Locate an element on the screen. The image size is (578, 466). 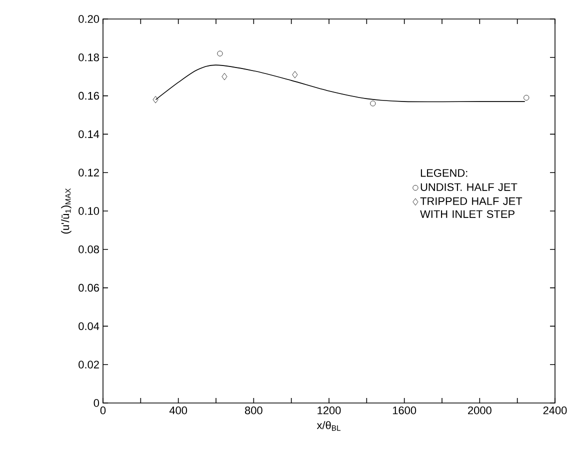
x-tick-label: 2400 is located at coordinates (555, 410).